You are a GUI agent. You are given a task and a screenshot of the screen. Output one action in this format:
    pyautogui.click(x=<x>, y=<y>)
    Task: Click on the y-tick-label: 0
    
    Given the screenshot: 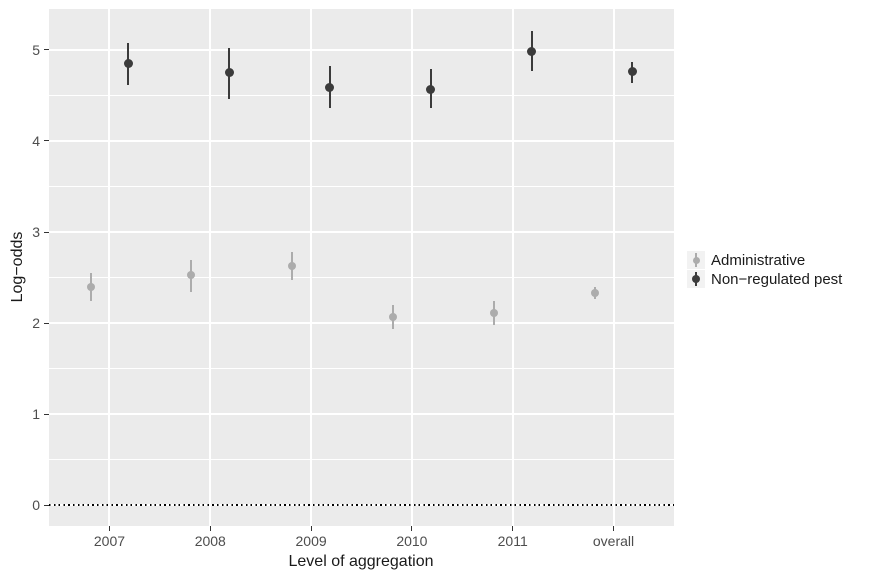 What is the action you would take?
    pyautogui.click(x=36, y=505)
    